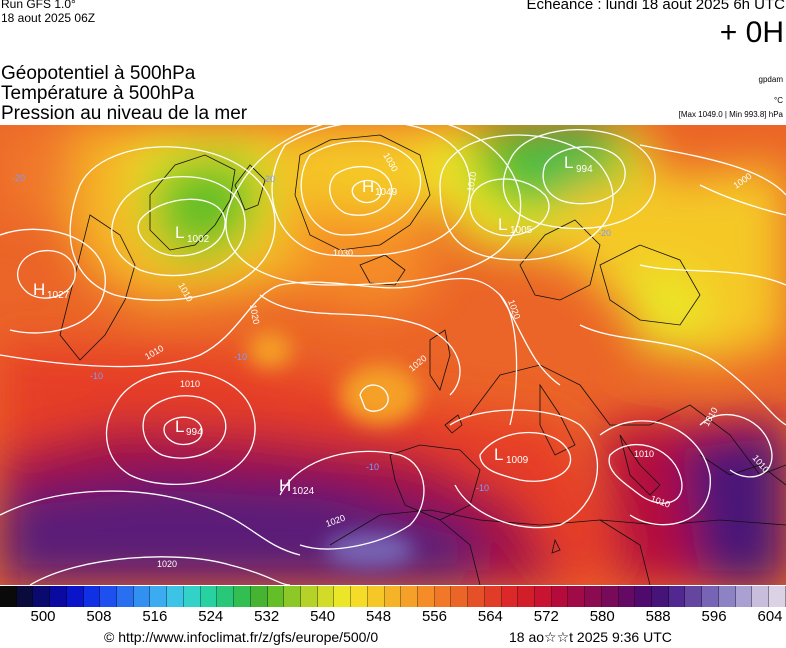 This screenshot has height=648, width=786. What do you see at coordinates (730, 114) in the screenshot?
I see `pressure-range: [Max 1049.0 | Min 993.8] hPa` at bounding box center [730, 114].